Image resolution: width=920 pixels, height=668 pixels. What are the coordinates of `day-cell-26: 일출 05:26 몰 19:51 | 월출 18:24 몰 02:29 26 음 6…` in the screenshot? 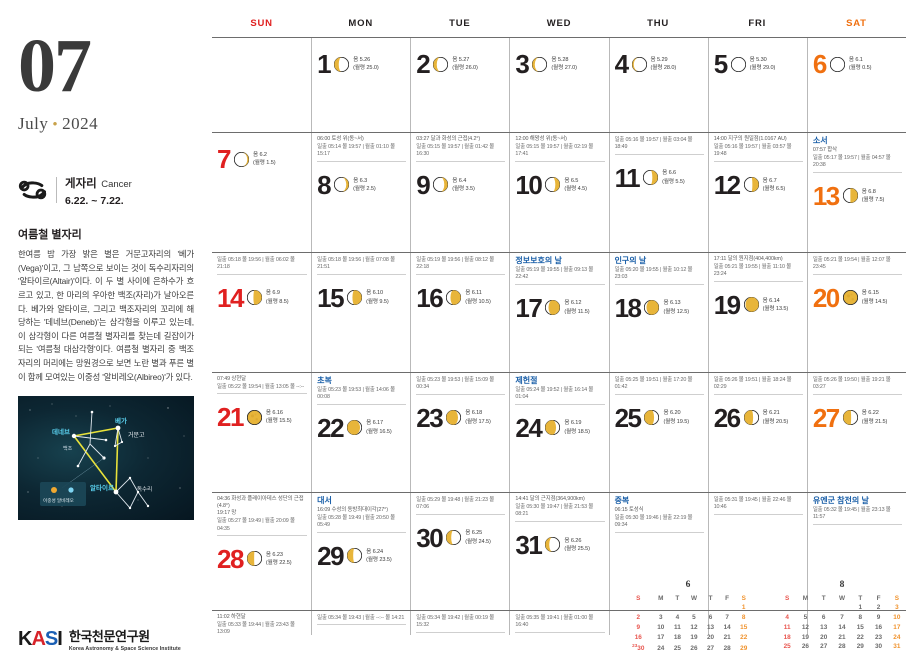 It's located at (757, 432).